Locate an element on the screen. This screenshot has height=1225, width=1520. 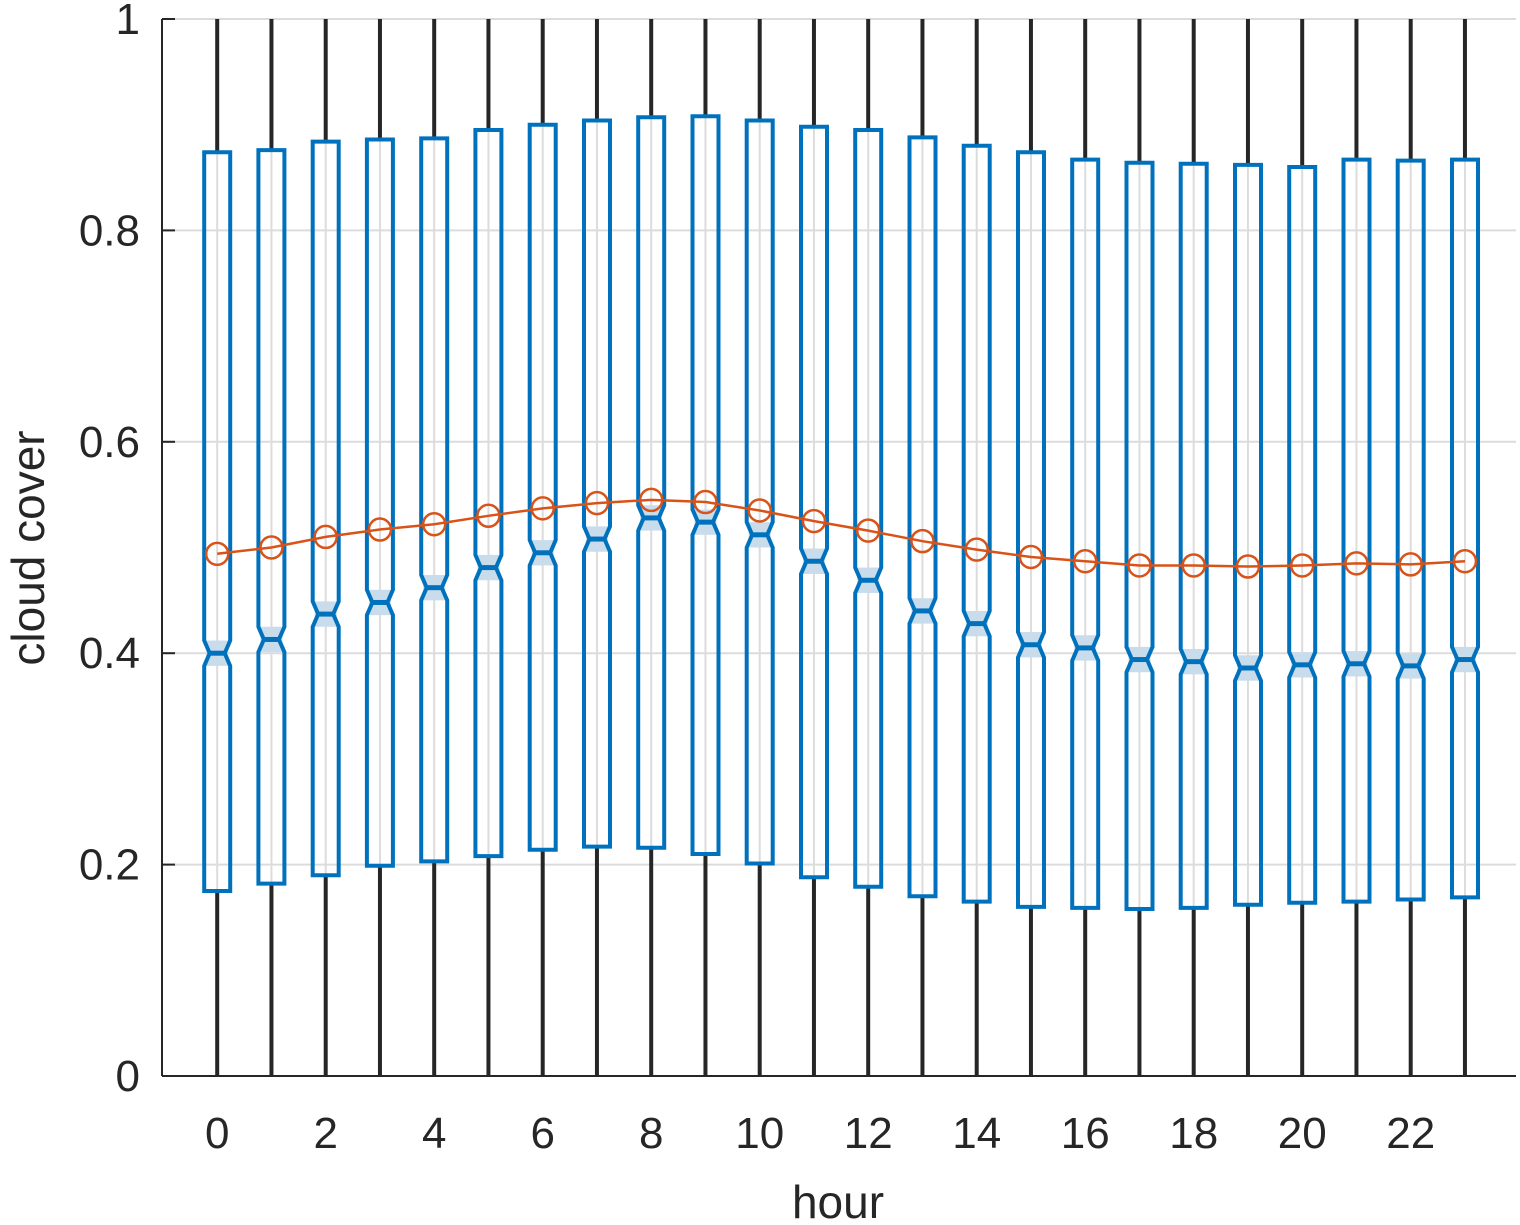
x-tick-label: 22 is located at coordinates (1410, 1133).